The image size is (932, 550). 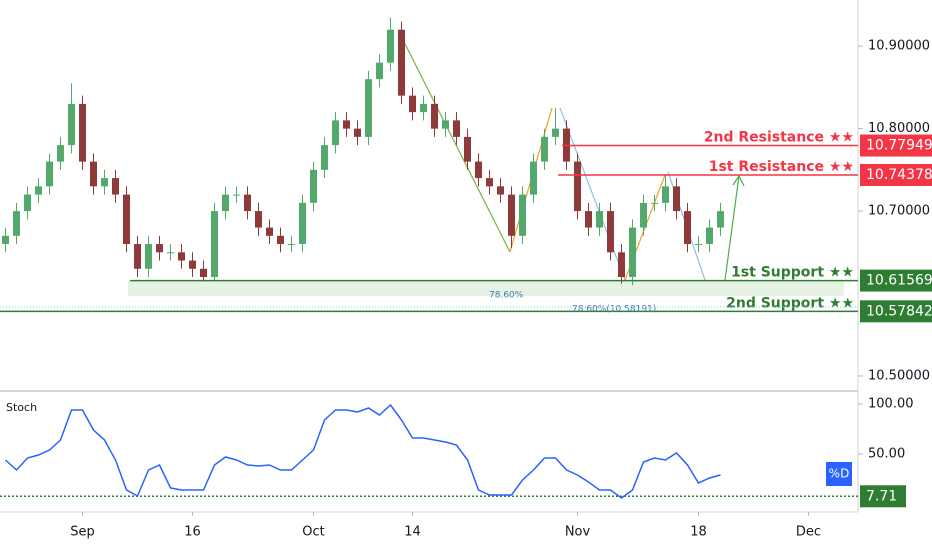 I want to click on indicator-level-box, so click(x=883, y=496).